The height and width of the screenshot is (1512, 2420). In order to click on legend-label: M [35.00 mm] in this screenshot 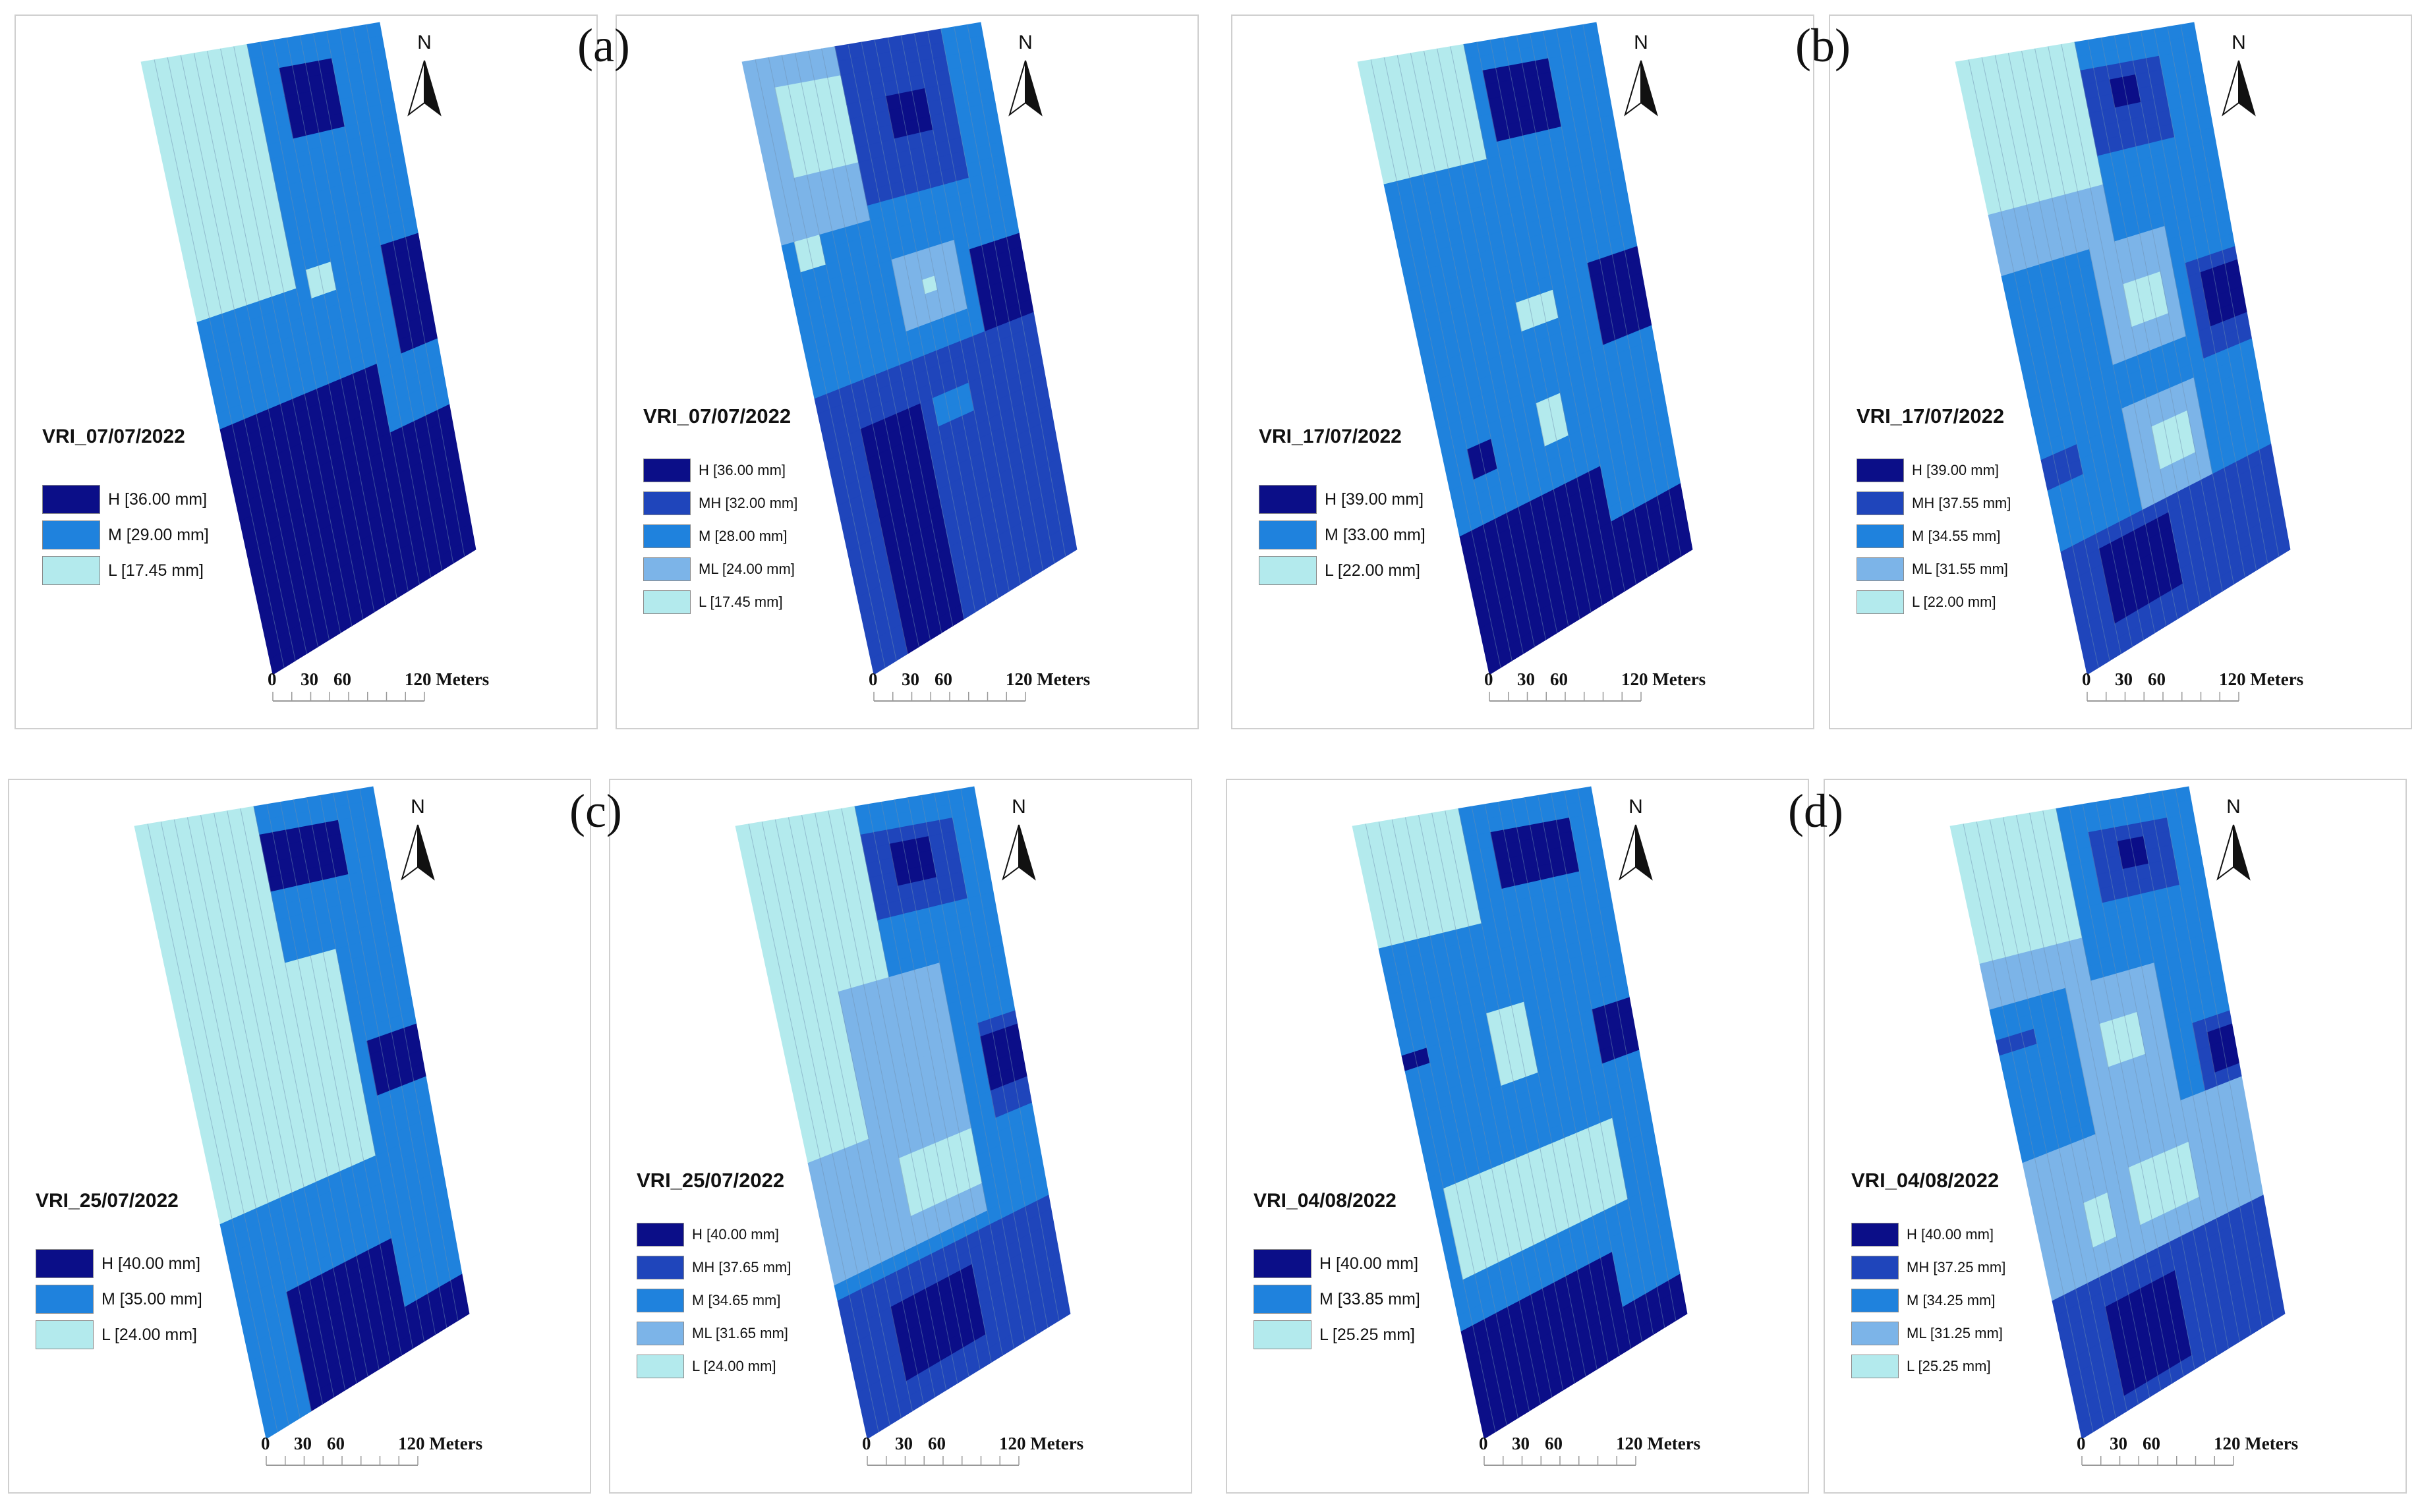, I will do `click(151, 1298)`.